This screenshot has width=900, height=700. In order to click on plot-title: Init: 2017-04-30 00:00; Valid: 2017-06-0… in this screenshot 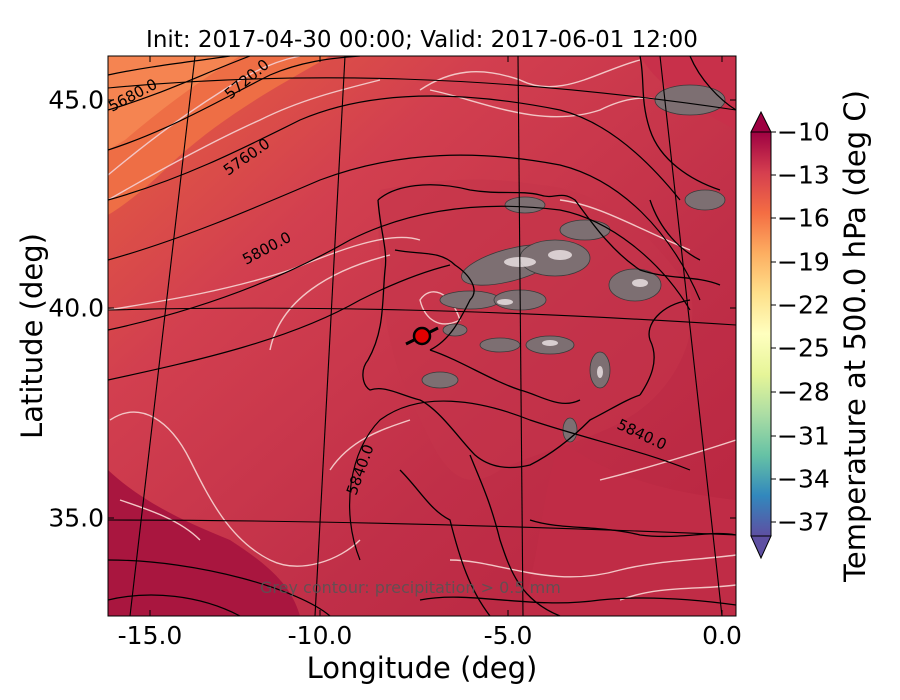, I will do `click(422, 40)`.